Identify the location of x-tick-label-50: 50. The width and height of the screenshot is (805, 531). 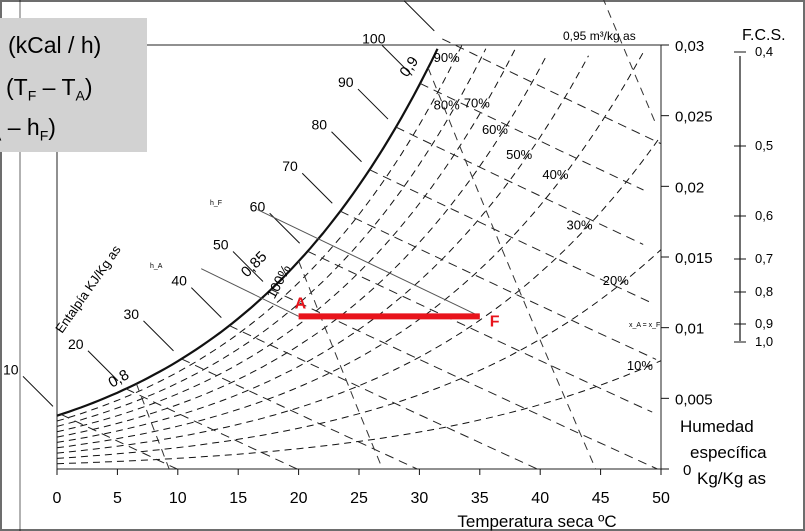
(661, 498).